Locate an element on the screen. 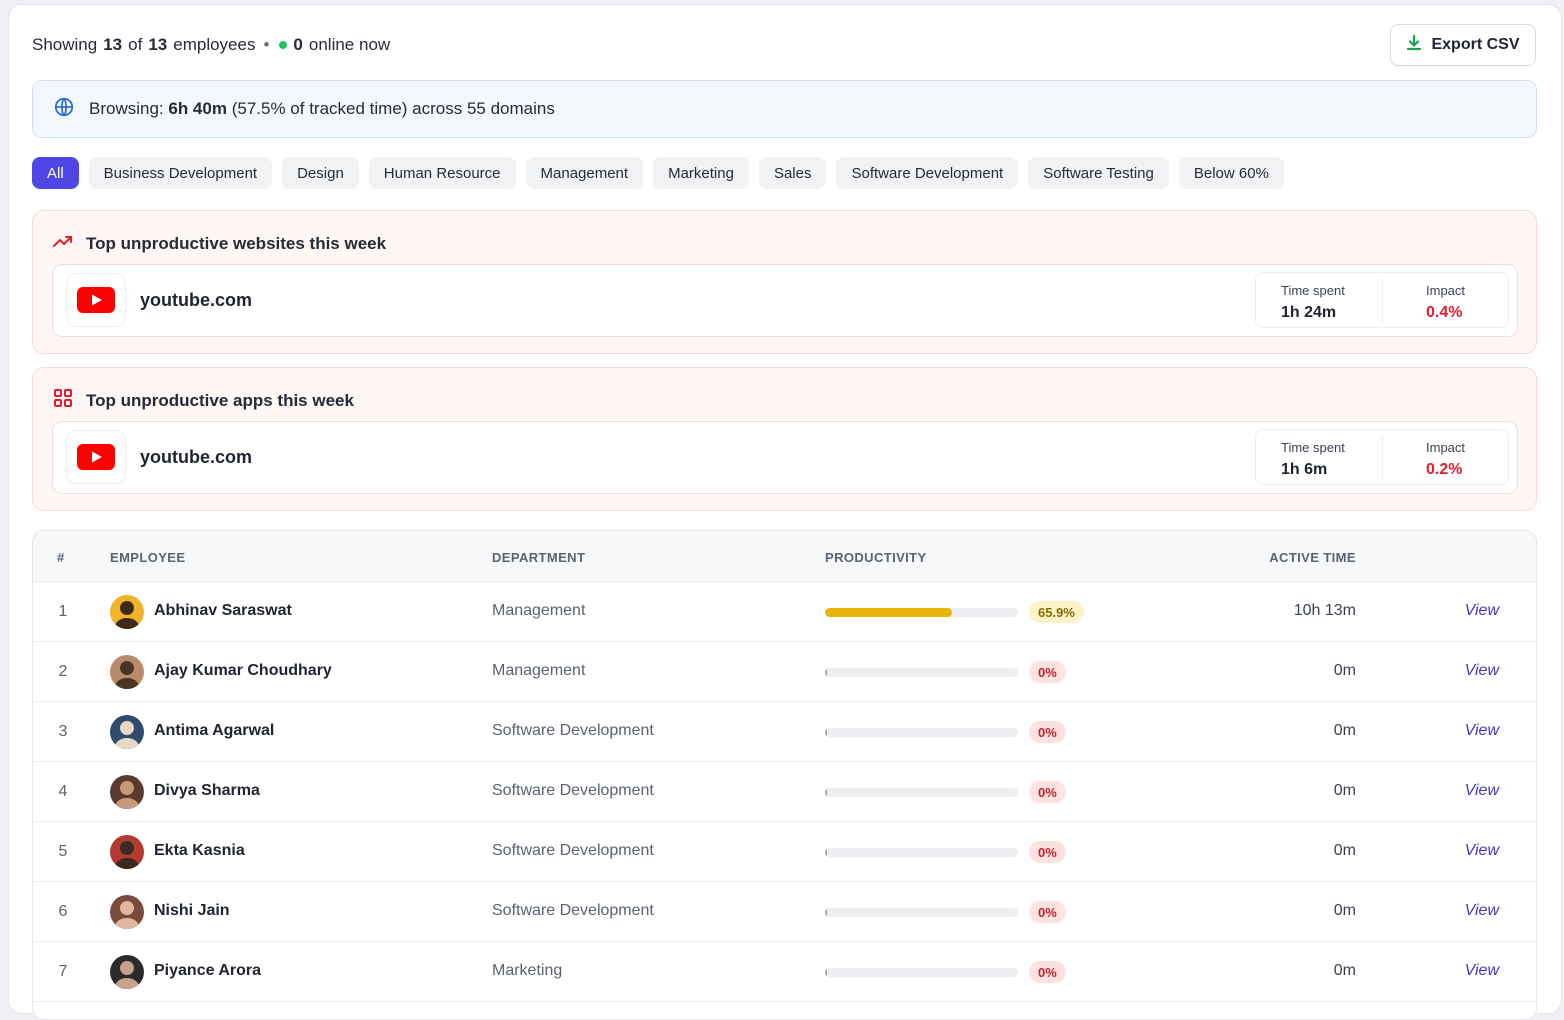 The height and width of the screenshot is (1020, 1564). column-header-productivity: PRODUCTIVITY is located at coordinates (876, 557).